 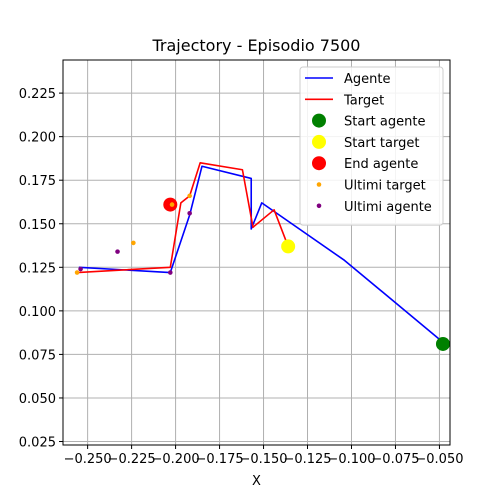 I want to click on legend-swatch-end-agente, so click(x=319, y=163).